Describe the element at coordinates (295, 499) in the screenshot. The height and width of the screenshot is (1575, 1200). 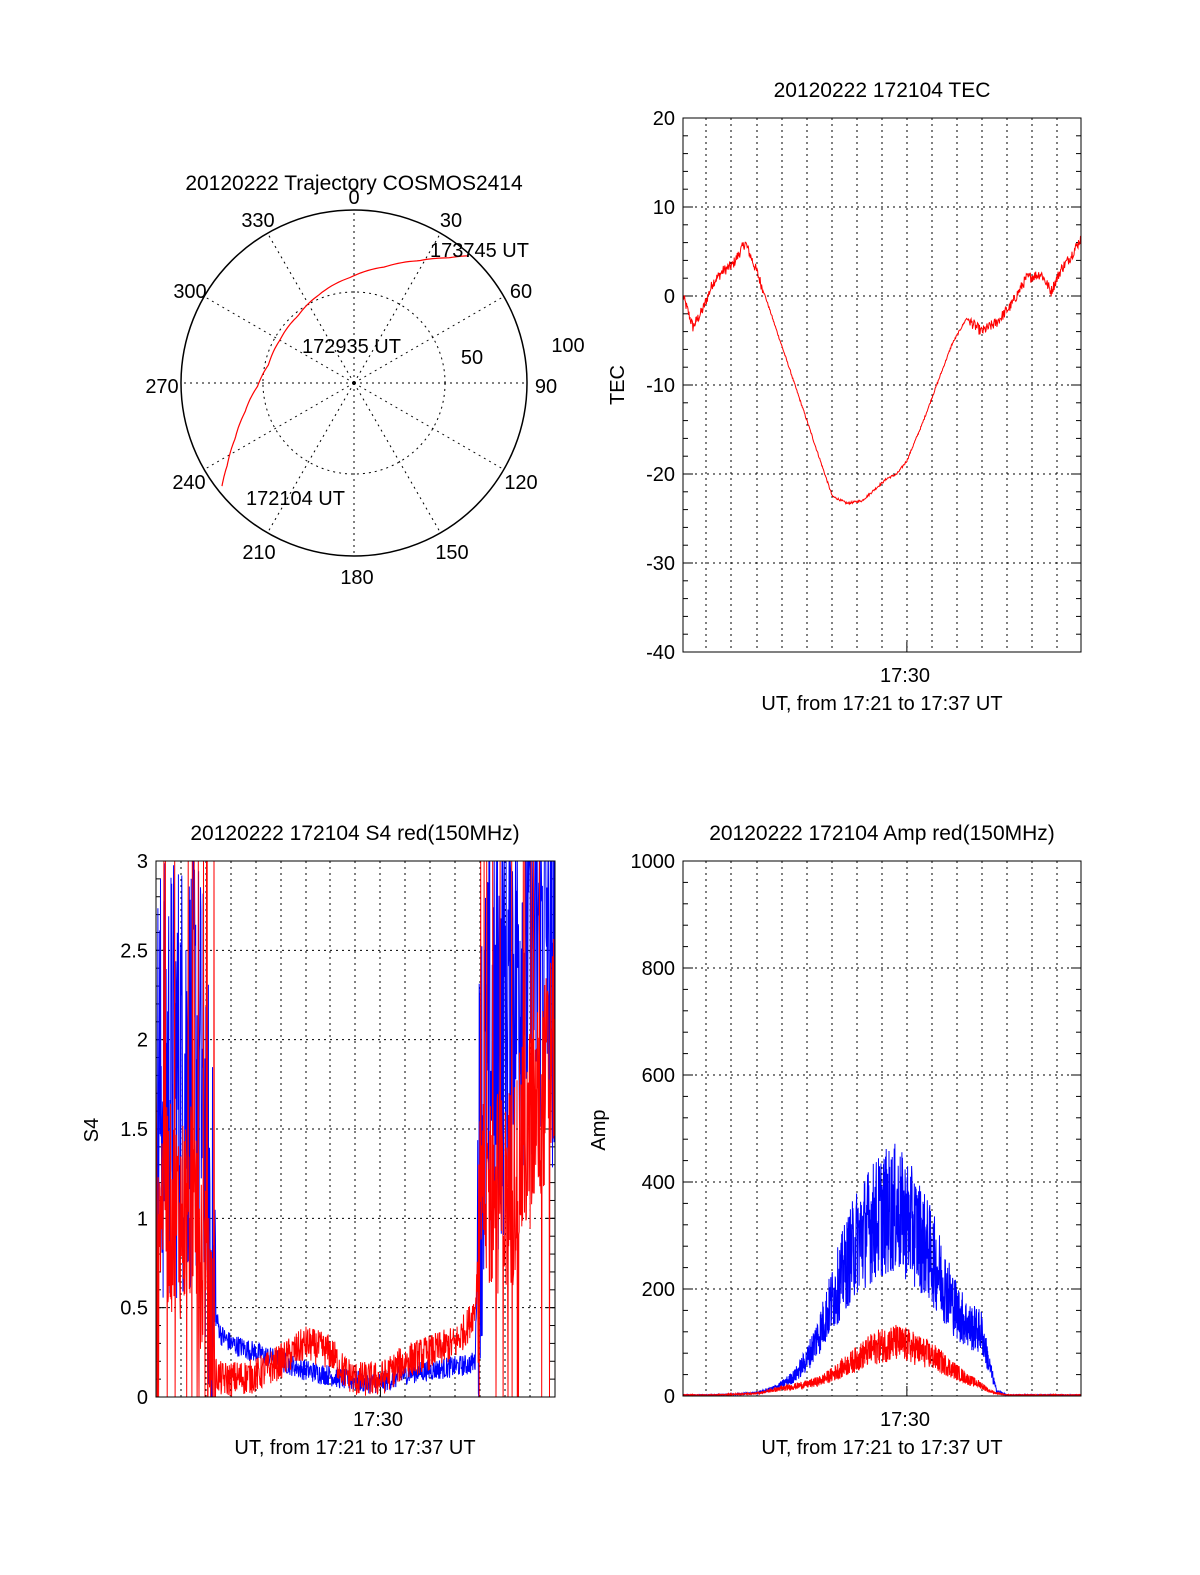
I see `annotation-start-time: 172104 UT` at that location.